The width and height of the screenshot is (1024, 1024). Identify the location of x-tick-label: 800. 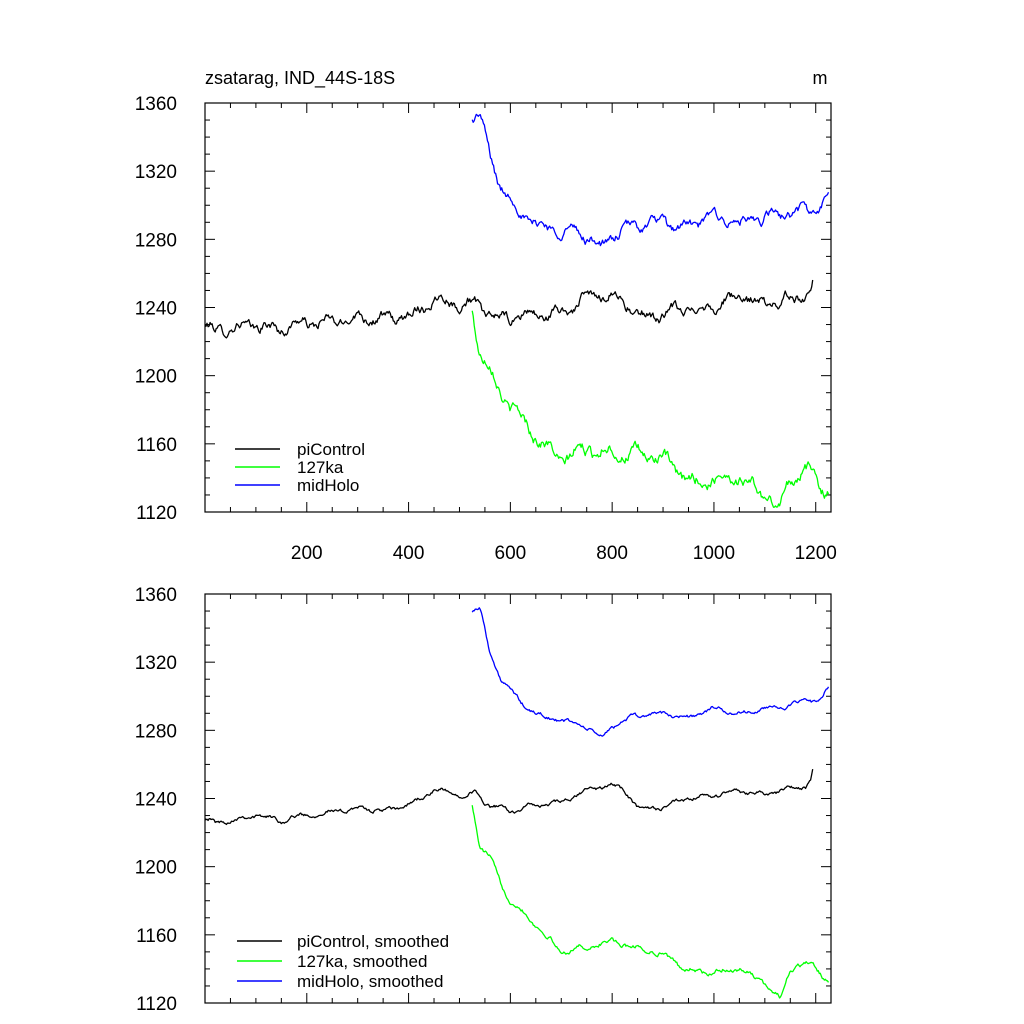
(612, 553).